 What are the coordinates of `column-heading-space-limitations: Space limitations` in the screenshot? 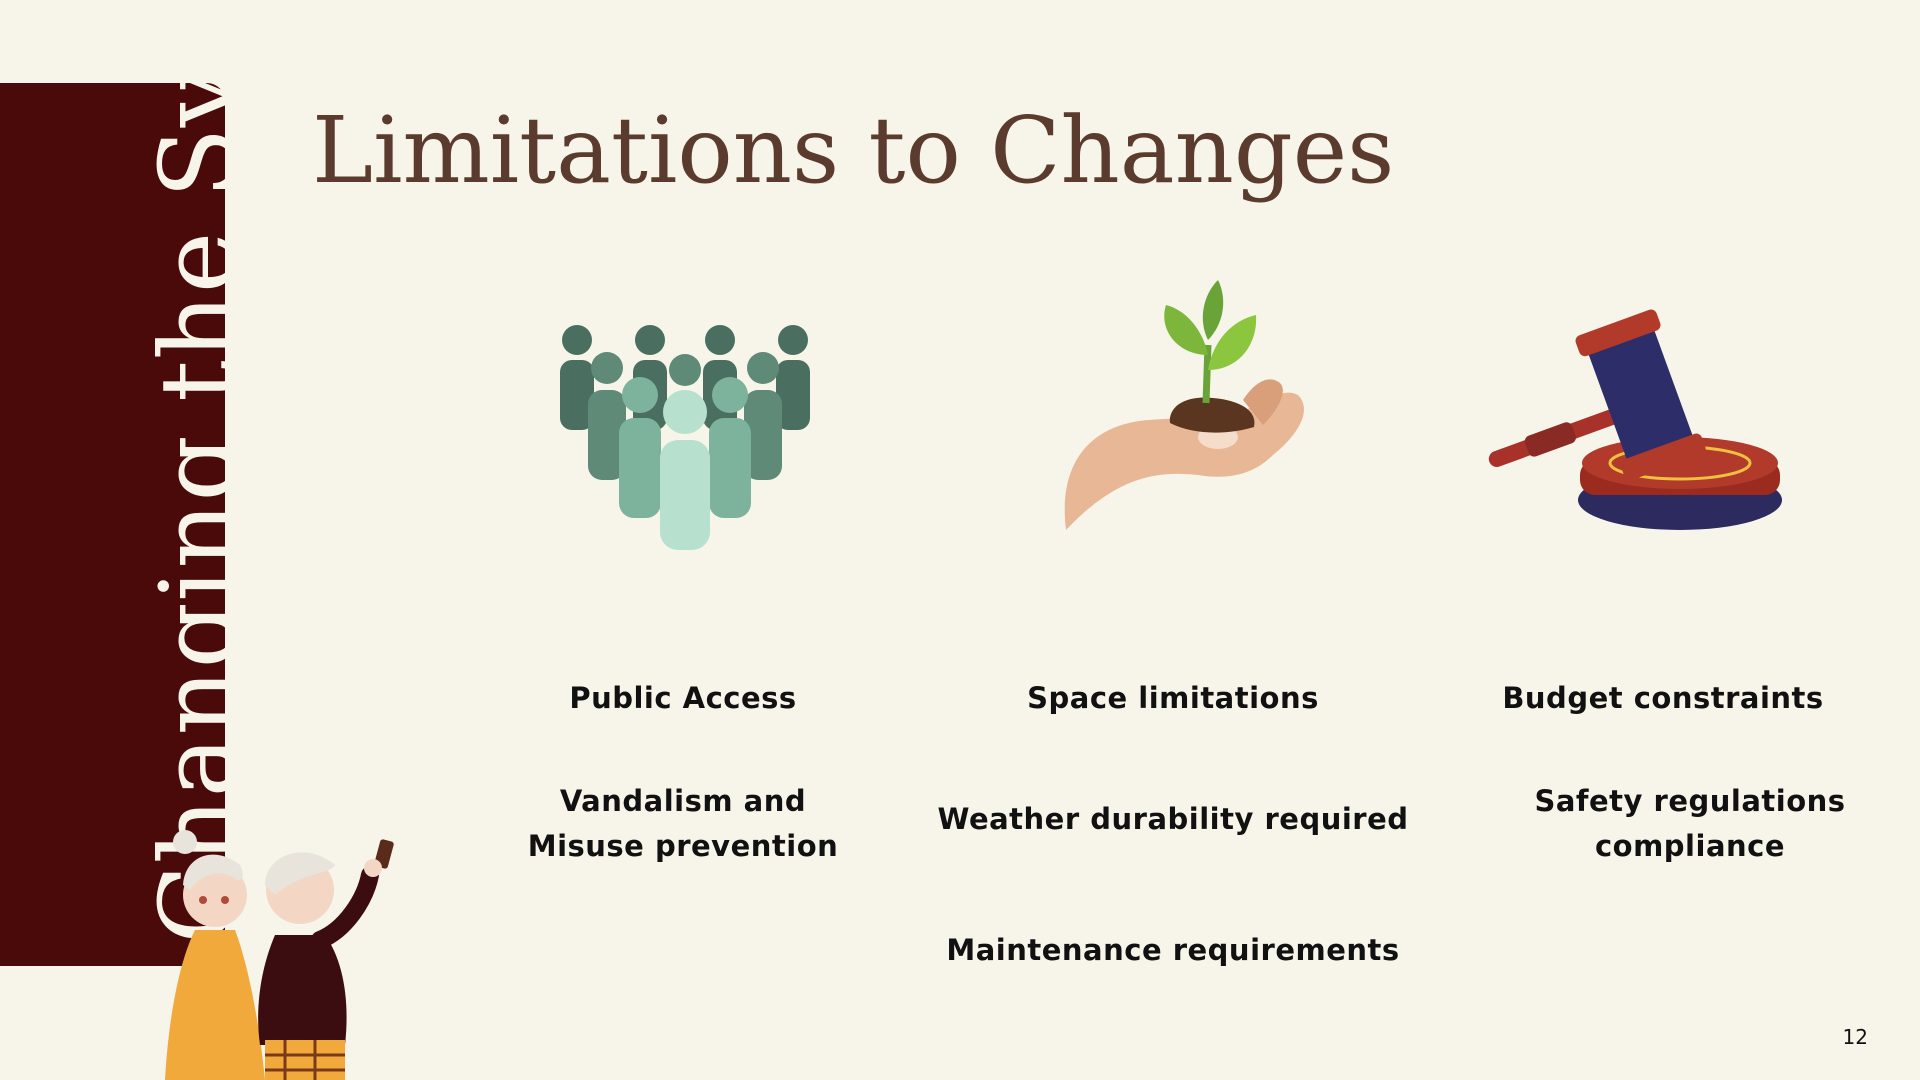 It's located at (1173, 698).